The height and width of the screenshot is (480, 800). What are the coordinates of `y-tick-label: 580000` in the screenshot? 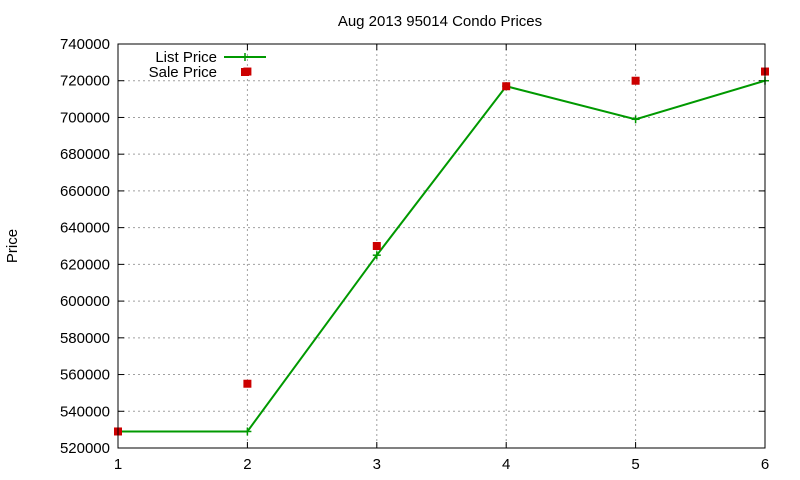 It's located at (85, 338).